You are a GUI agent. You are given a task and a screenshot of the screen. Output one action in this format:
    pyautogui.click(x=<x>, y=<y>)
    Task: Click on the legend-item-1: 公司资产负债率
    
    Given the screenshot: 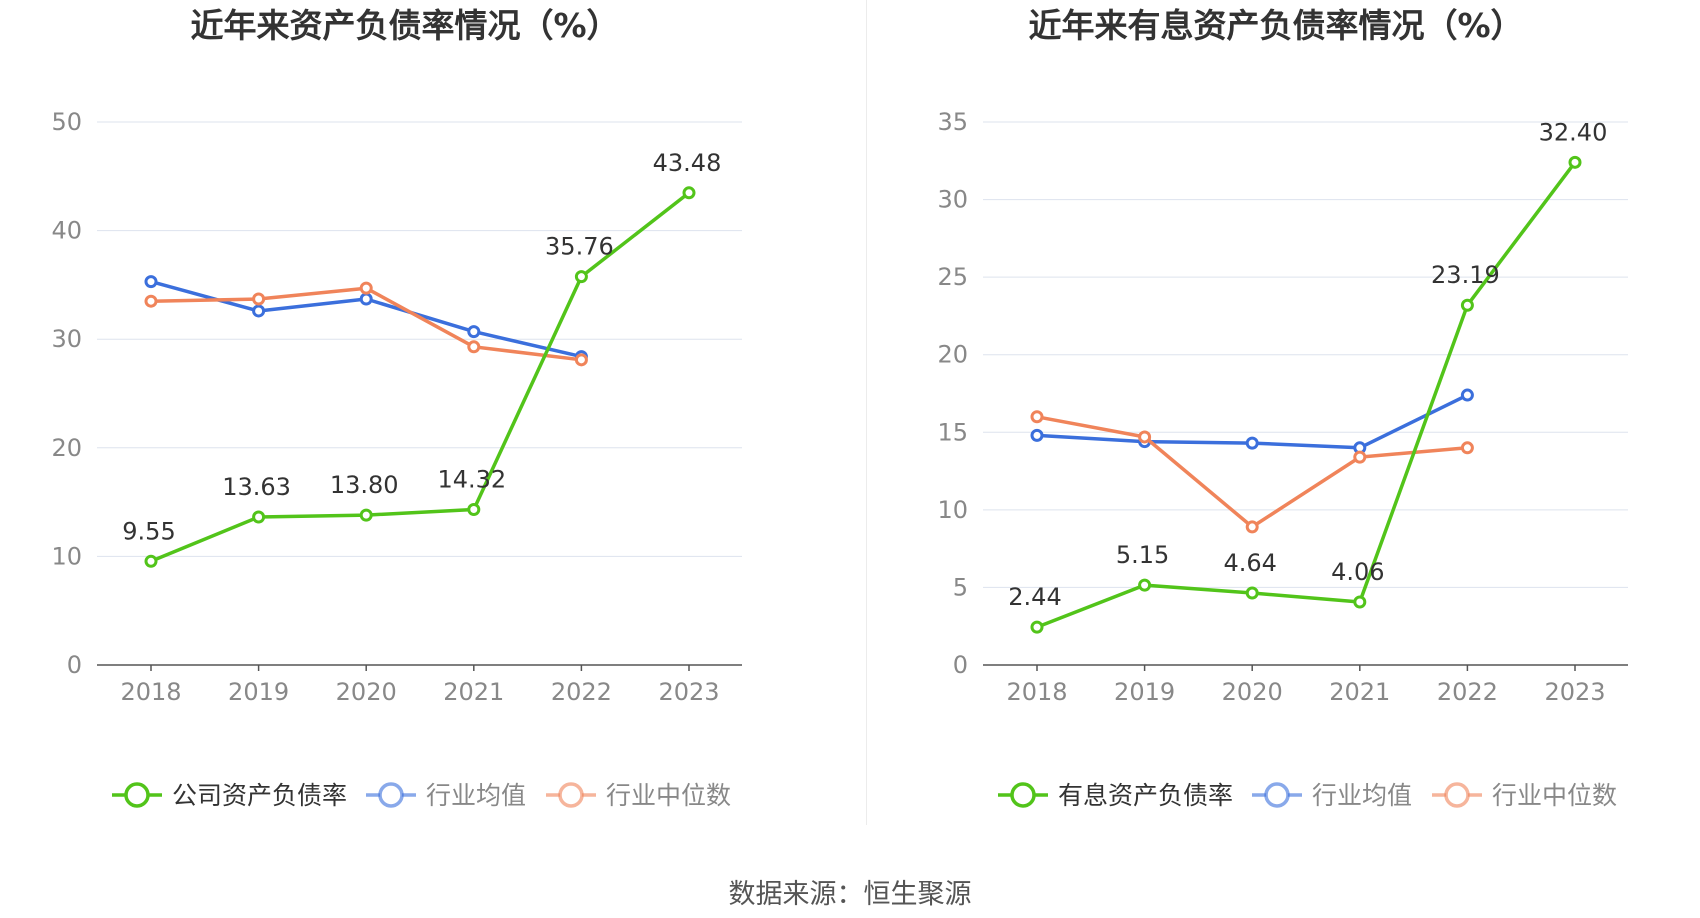 What is the action you would take?
    pyautogui.click(x=229, y=795)
    